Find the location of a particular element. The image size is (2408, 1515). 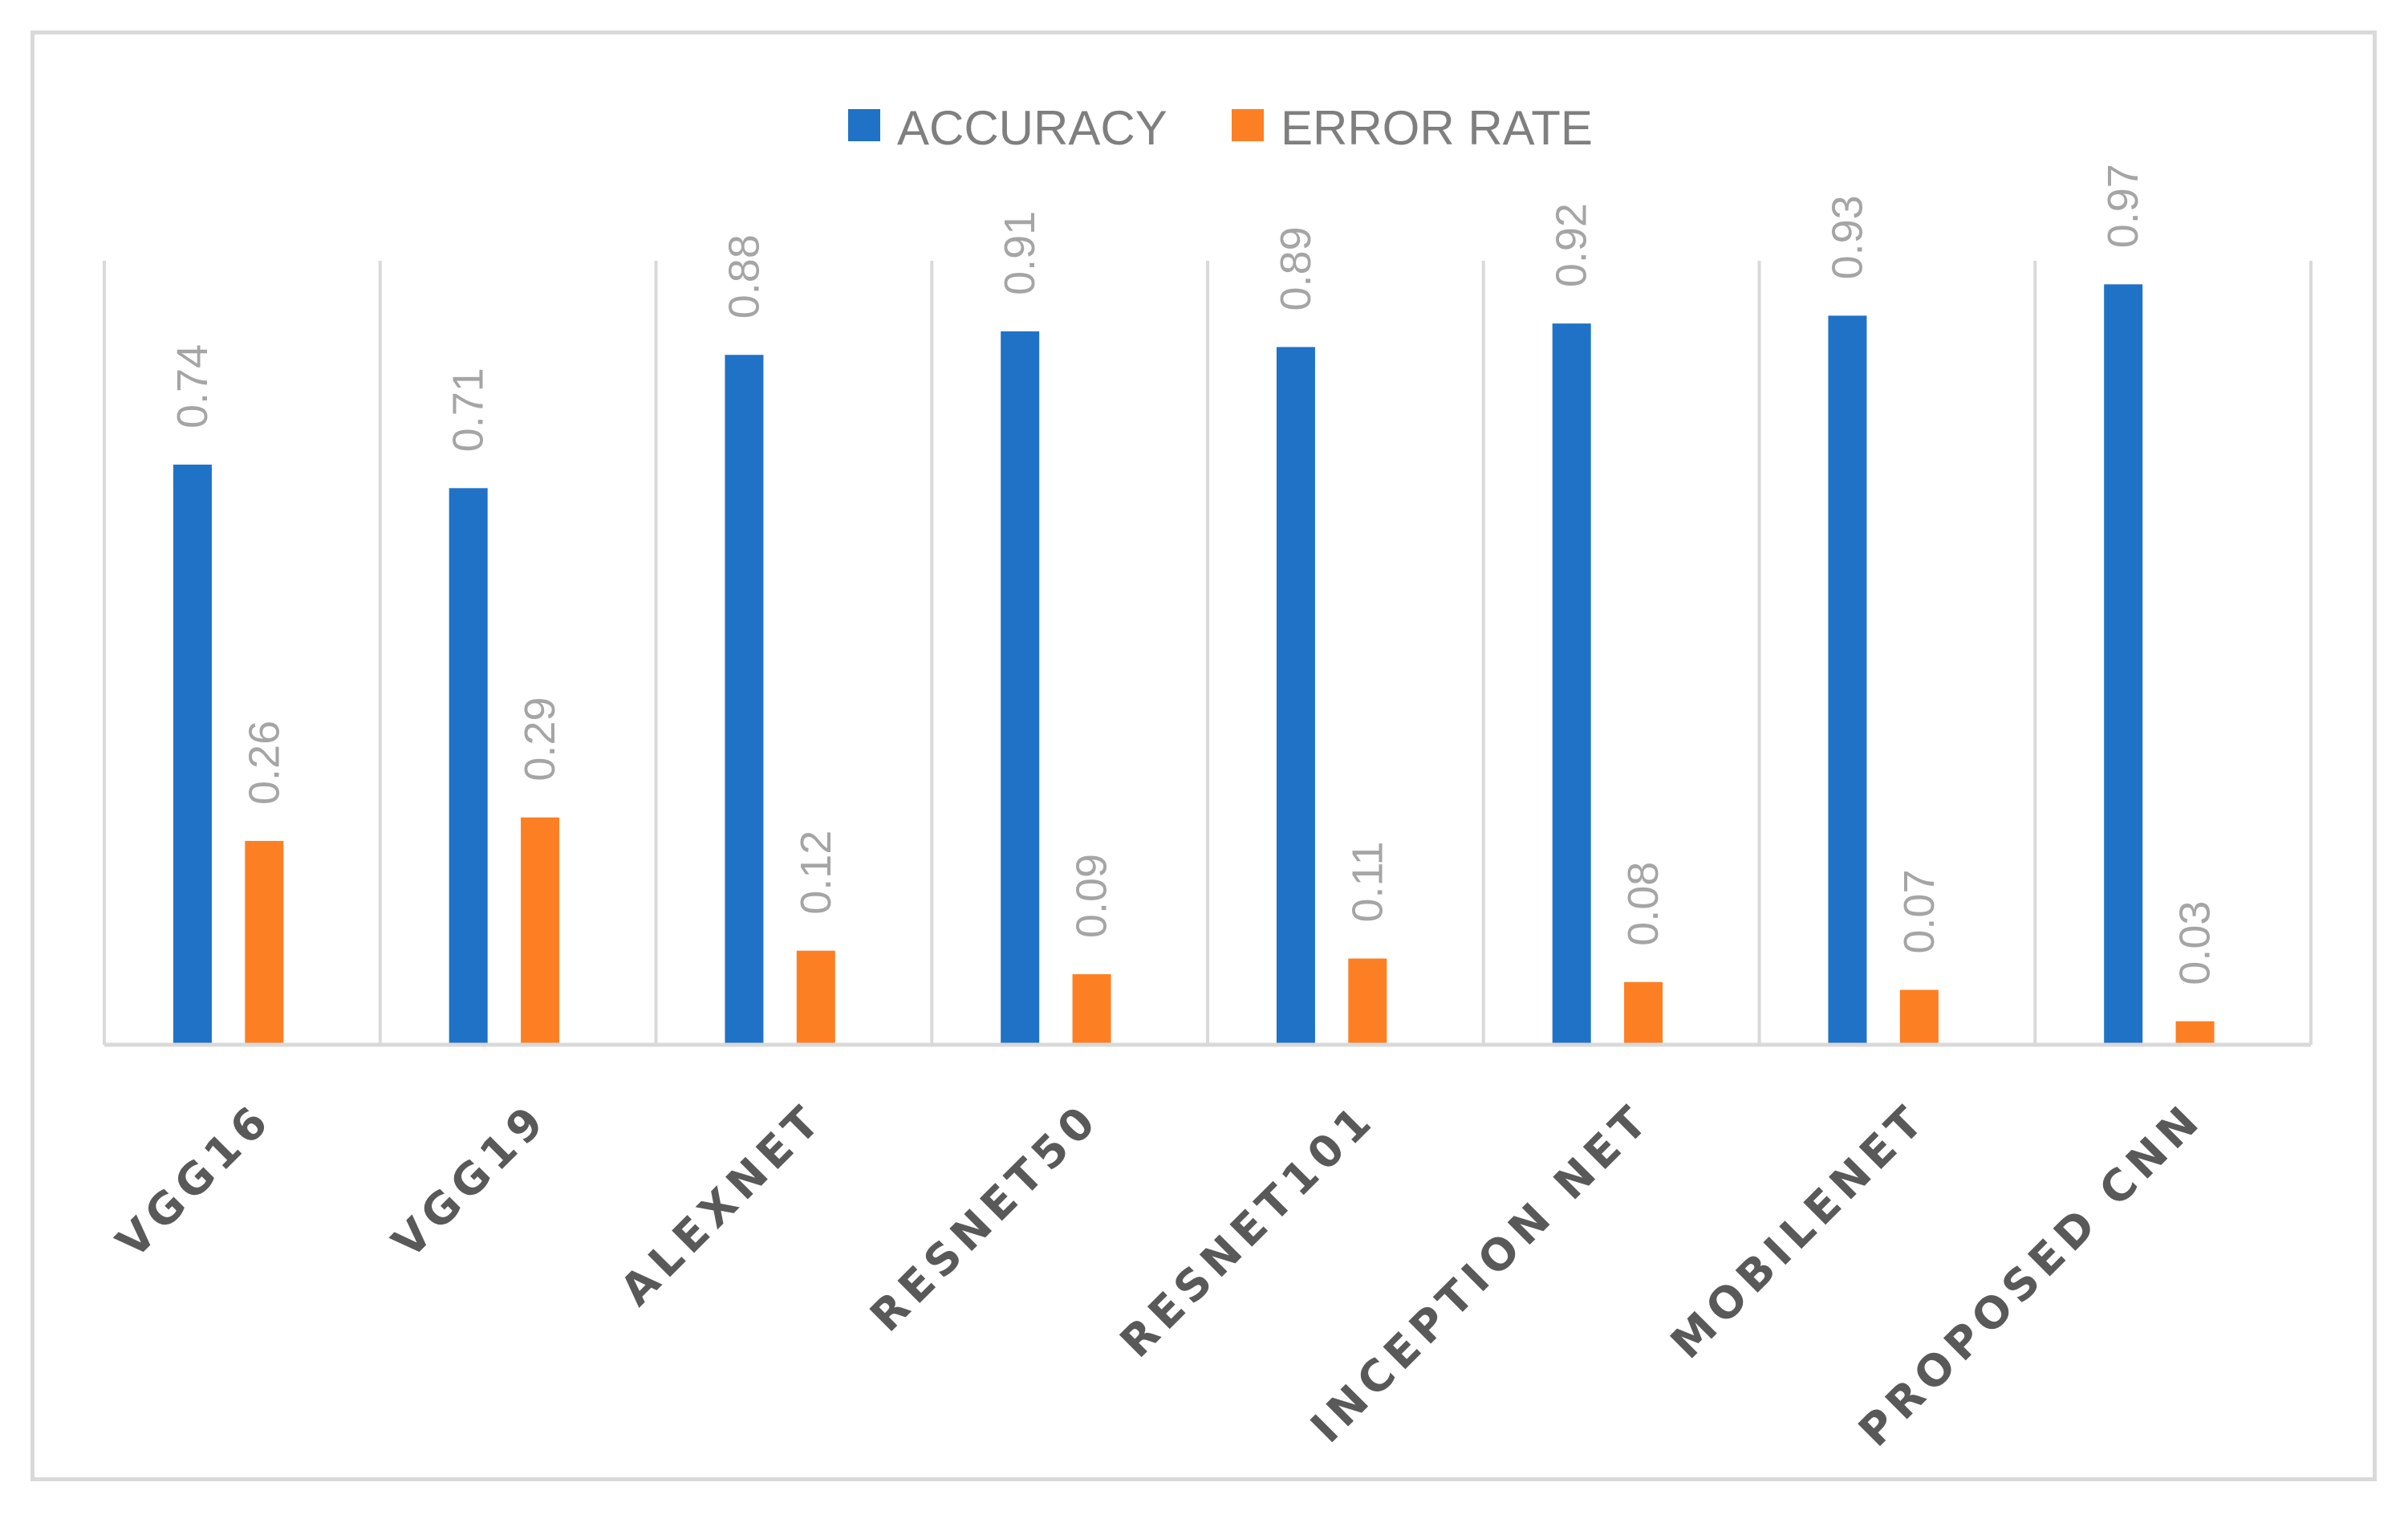

data-label-error-rate: 0.03 is located at coordinates (2195, 943).